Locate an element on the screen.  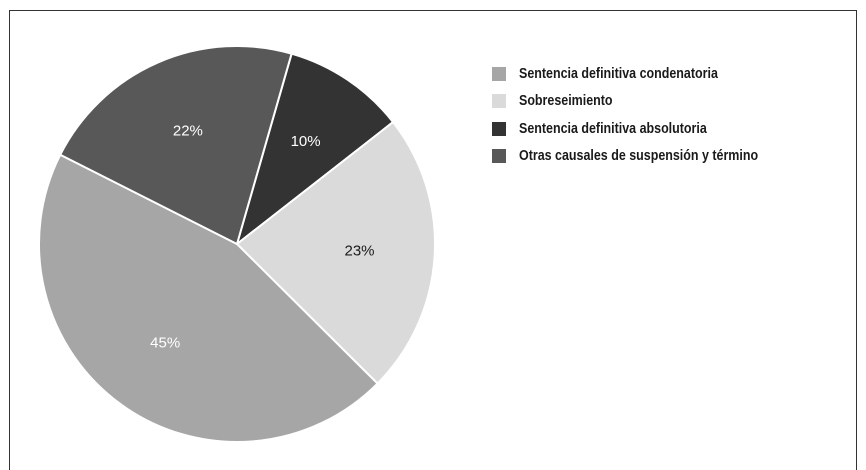
slice-label-absolutoria: 10% is located at coordinates (306, 141).